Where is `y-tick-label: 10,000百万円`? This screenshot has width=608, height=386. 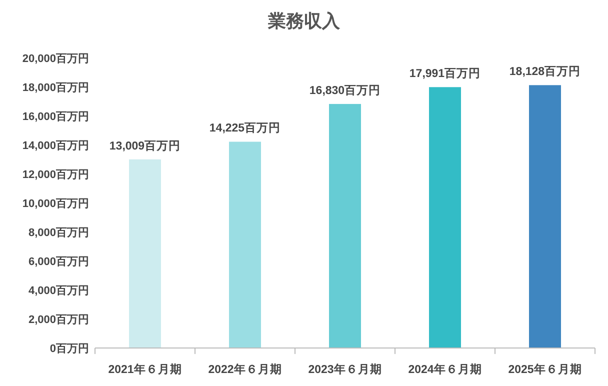 y-tick-label: 10,000百万円 is located at coordinates (55, 204).